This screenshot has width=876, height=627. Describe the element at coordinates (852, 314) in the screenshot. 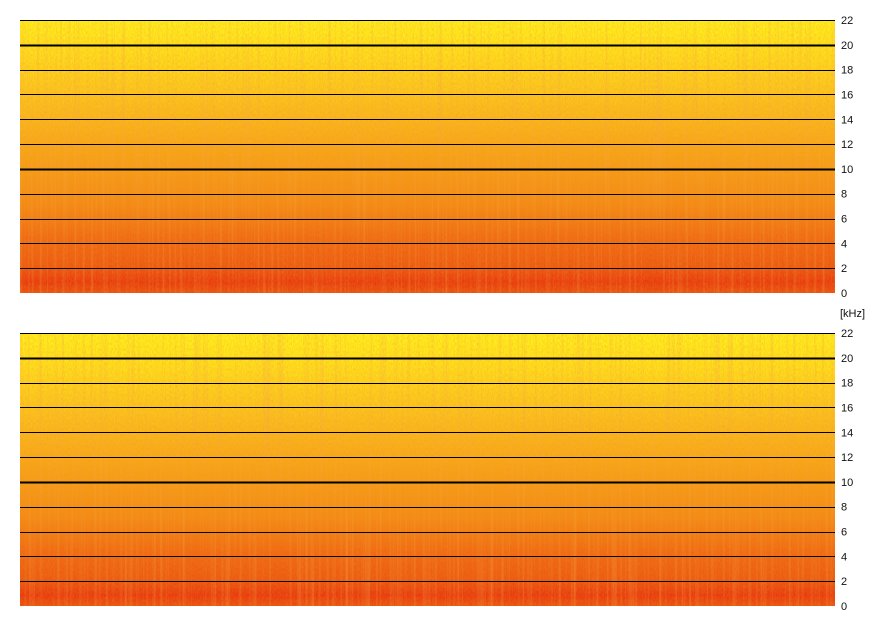

I see `frequency-unit-label: [kHz]` at that location.